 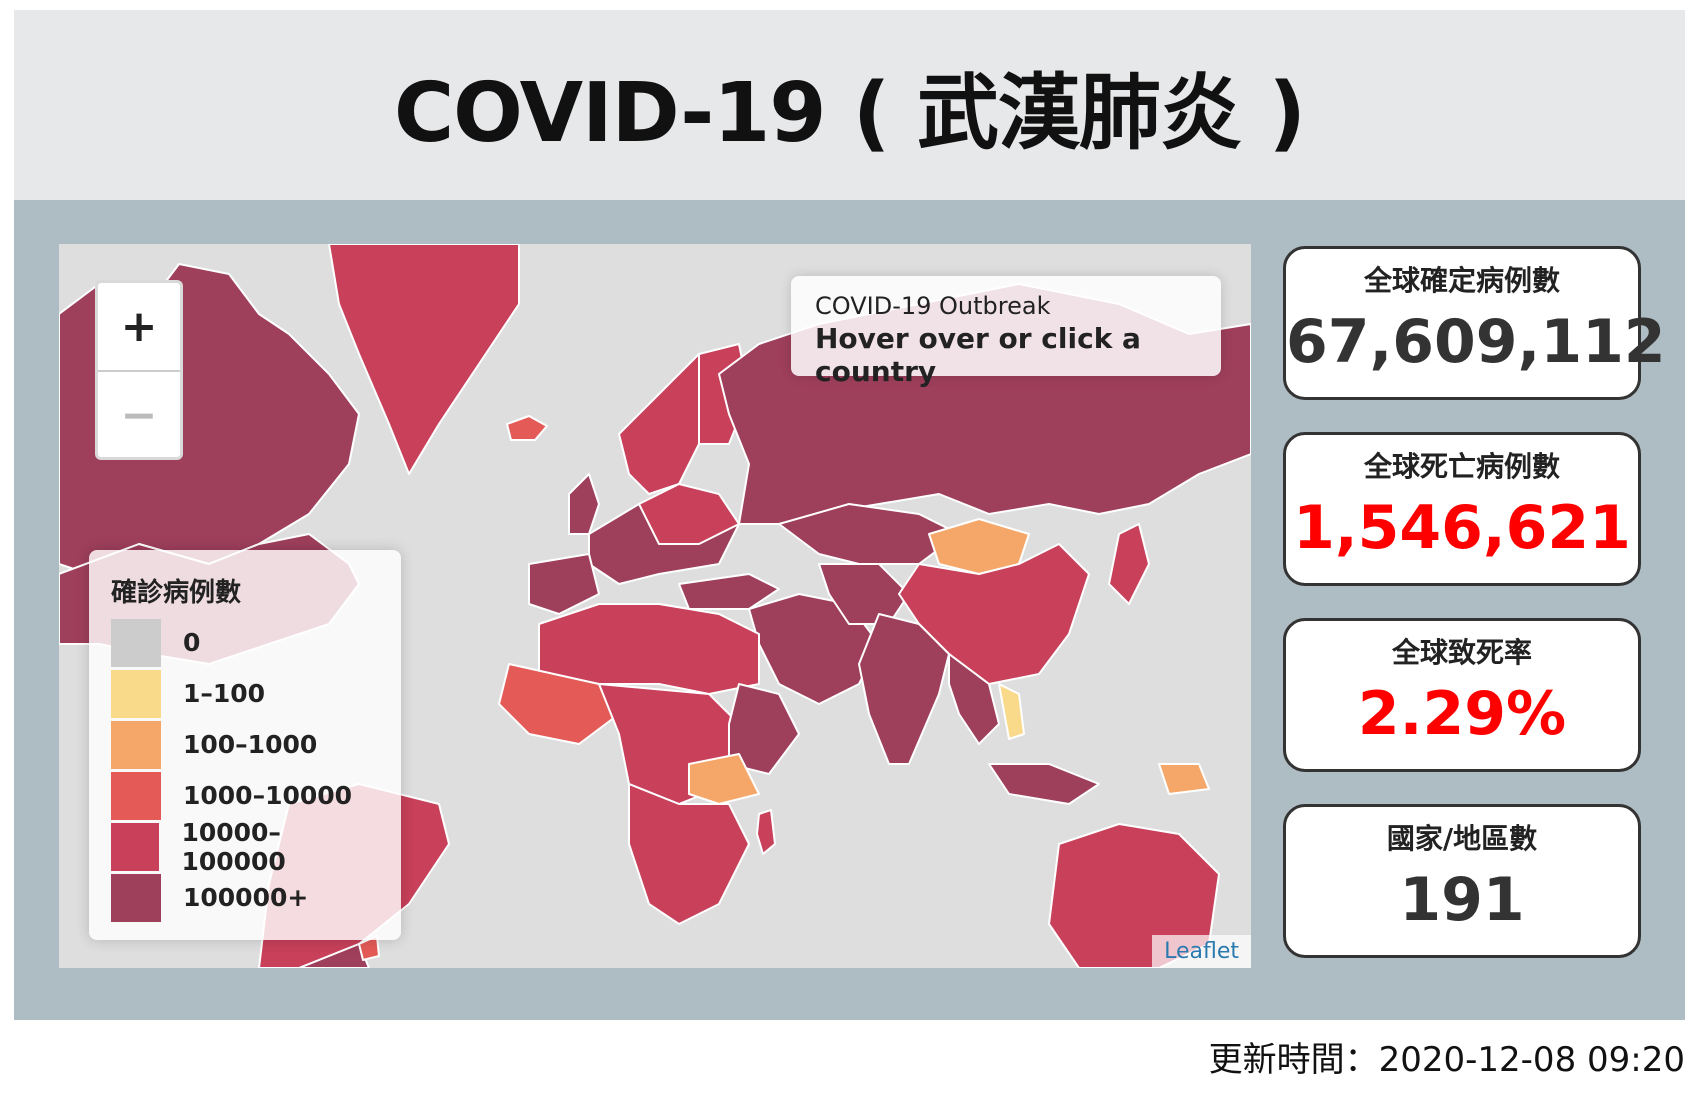 I want to click on country-png, so click(x=1184, y=779).